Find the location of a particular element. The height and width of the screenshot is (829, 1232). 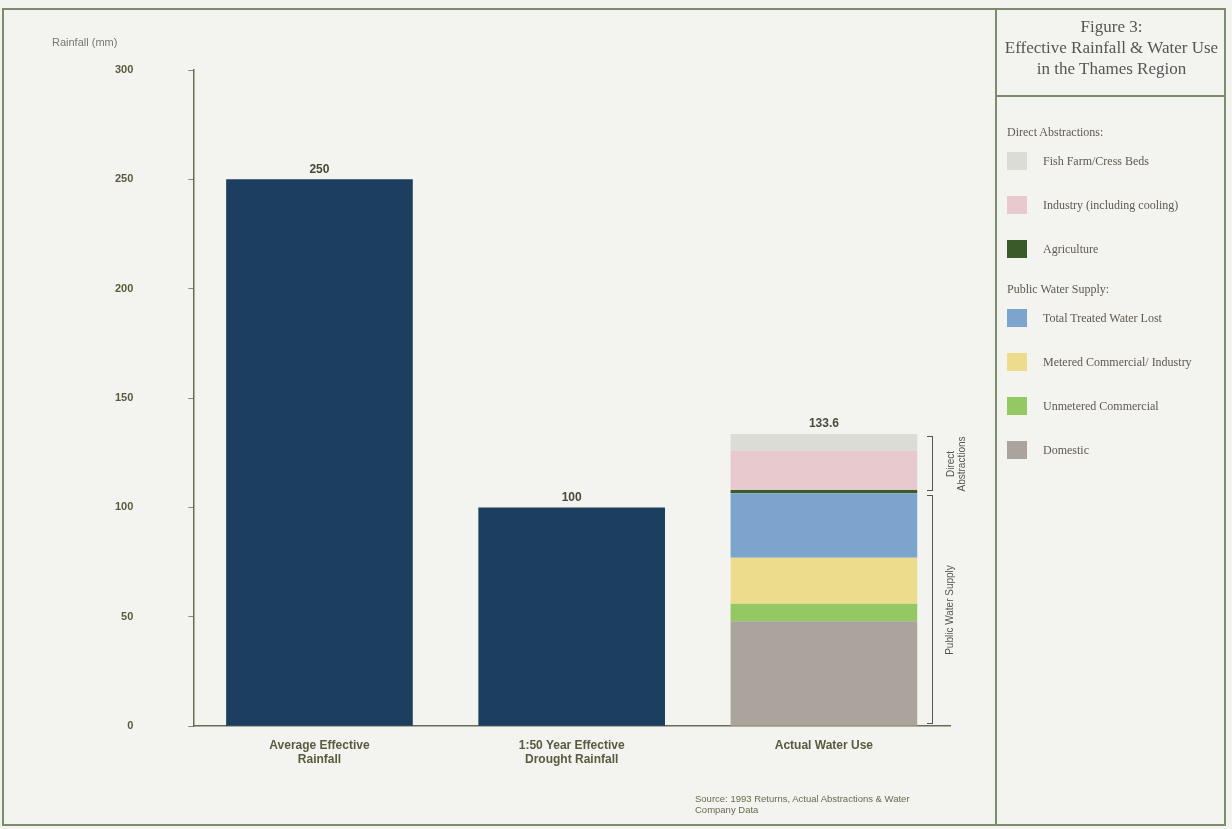

source-note: Source: 1993 Returns, Actual Abstractions & Water Company Data is located at coordinates (803, 804).